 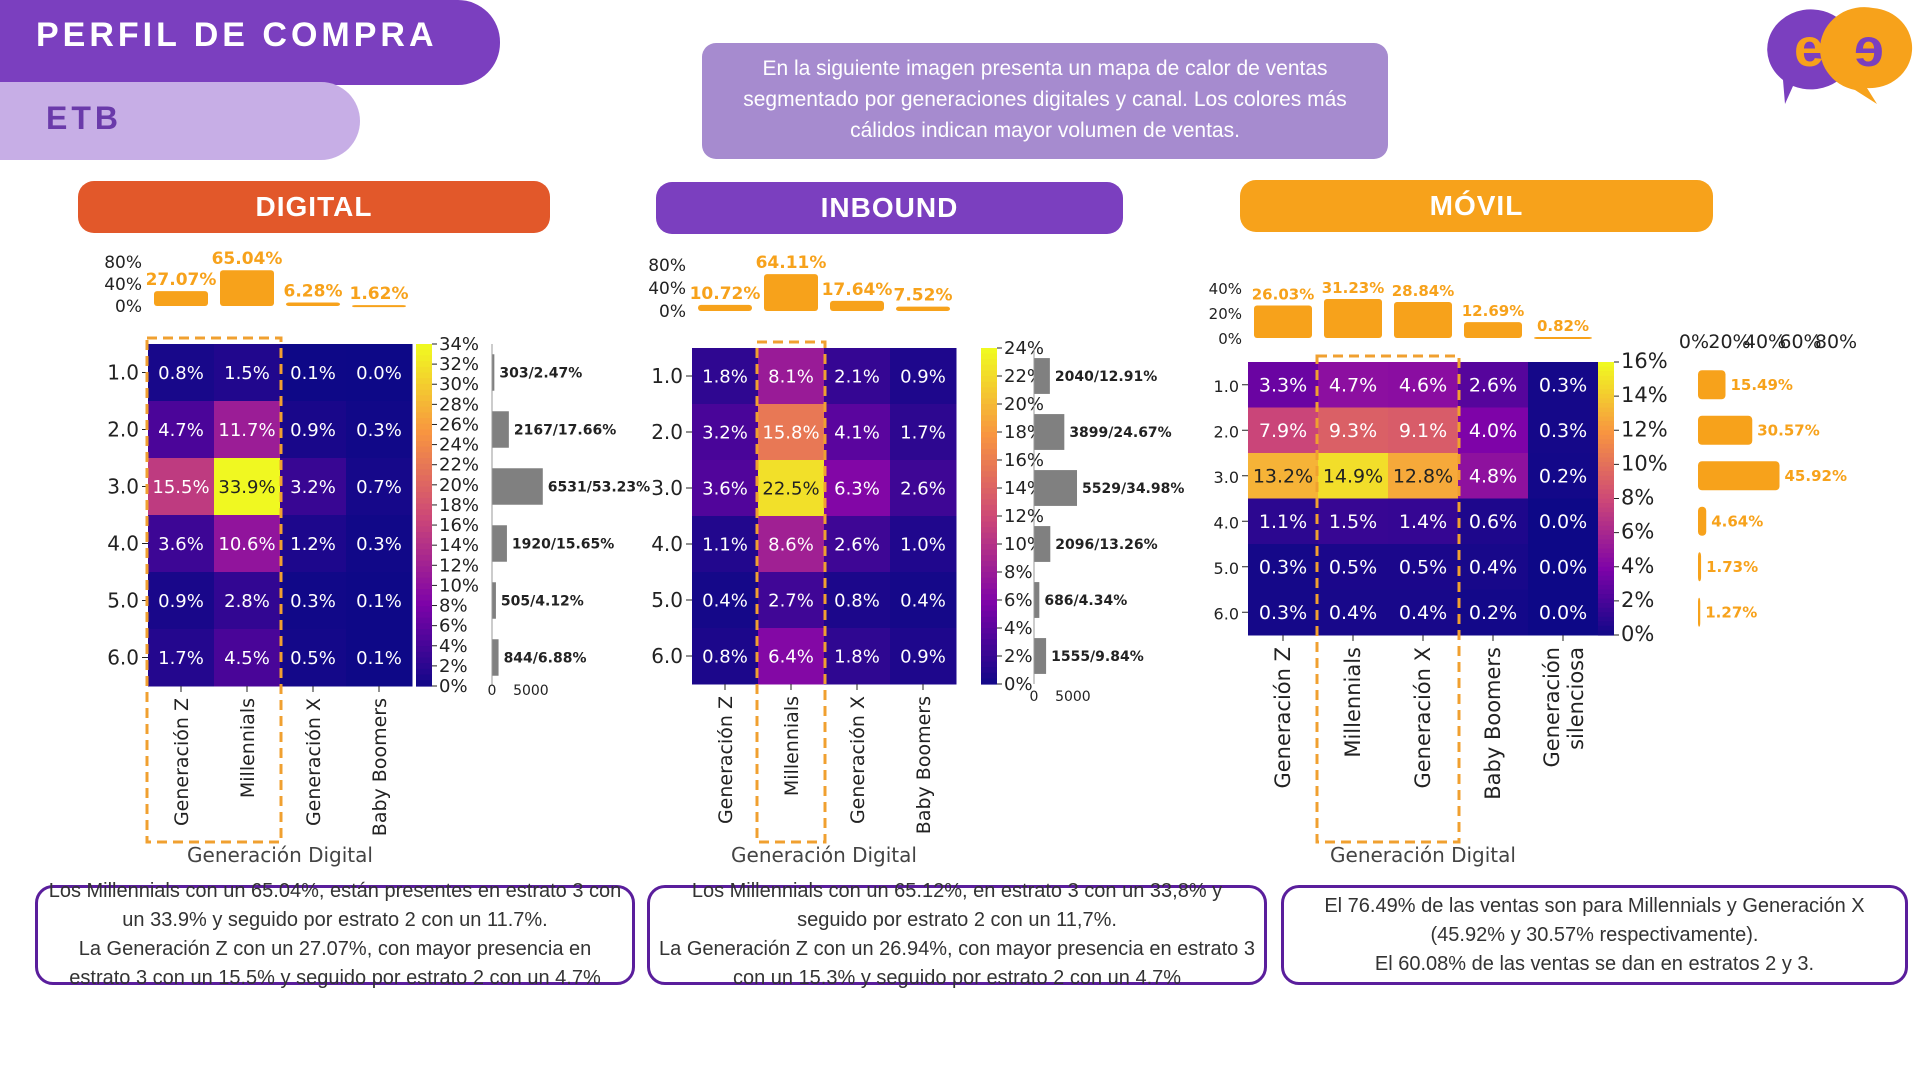 What do you see at coordinates (246, 487) in the screenshot?
I see `heatmap-cell-label-0-2-1: 33.9%` at bounding box center [246, 487].